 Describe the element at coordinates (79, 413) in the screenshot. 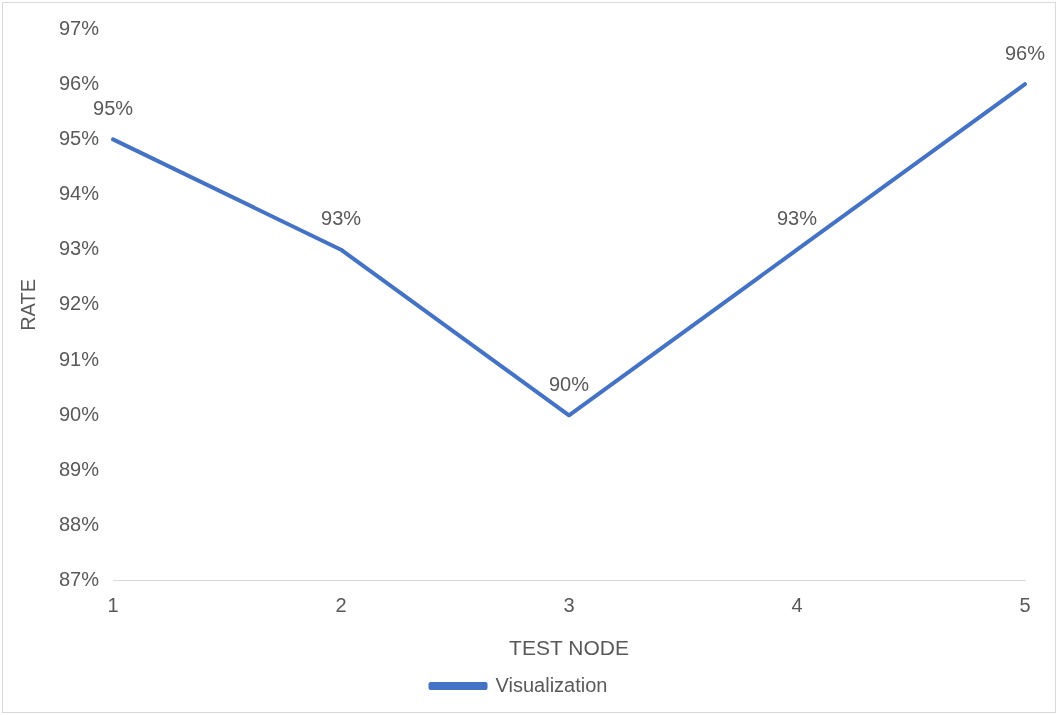

I see `y-tick-label: 90%` at that location.